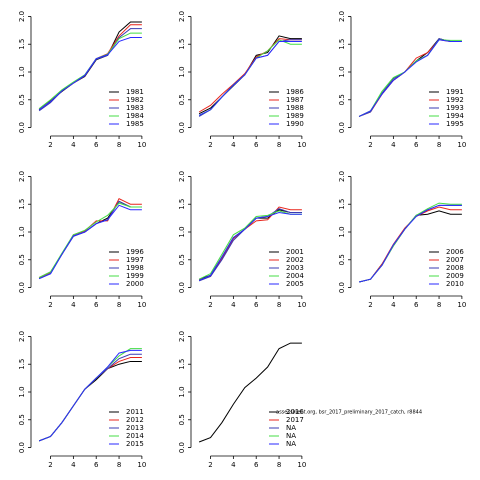 This screenshot has height=480, width=480. What do you see at coordinates (295, 412) in the screenshot?
I see `legend-label: 2016` at bounding box center [295, 412].